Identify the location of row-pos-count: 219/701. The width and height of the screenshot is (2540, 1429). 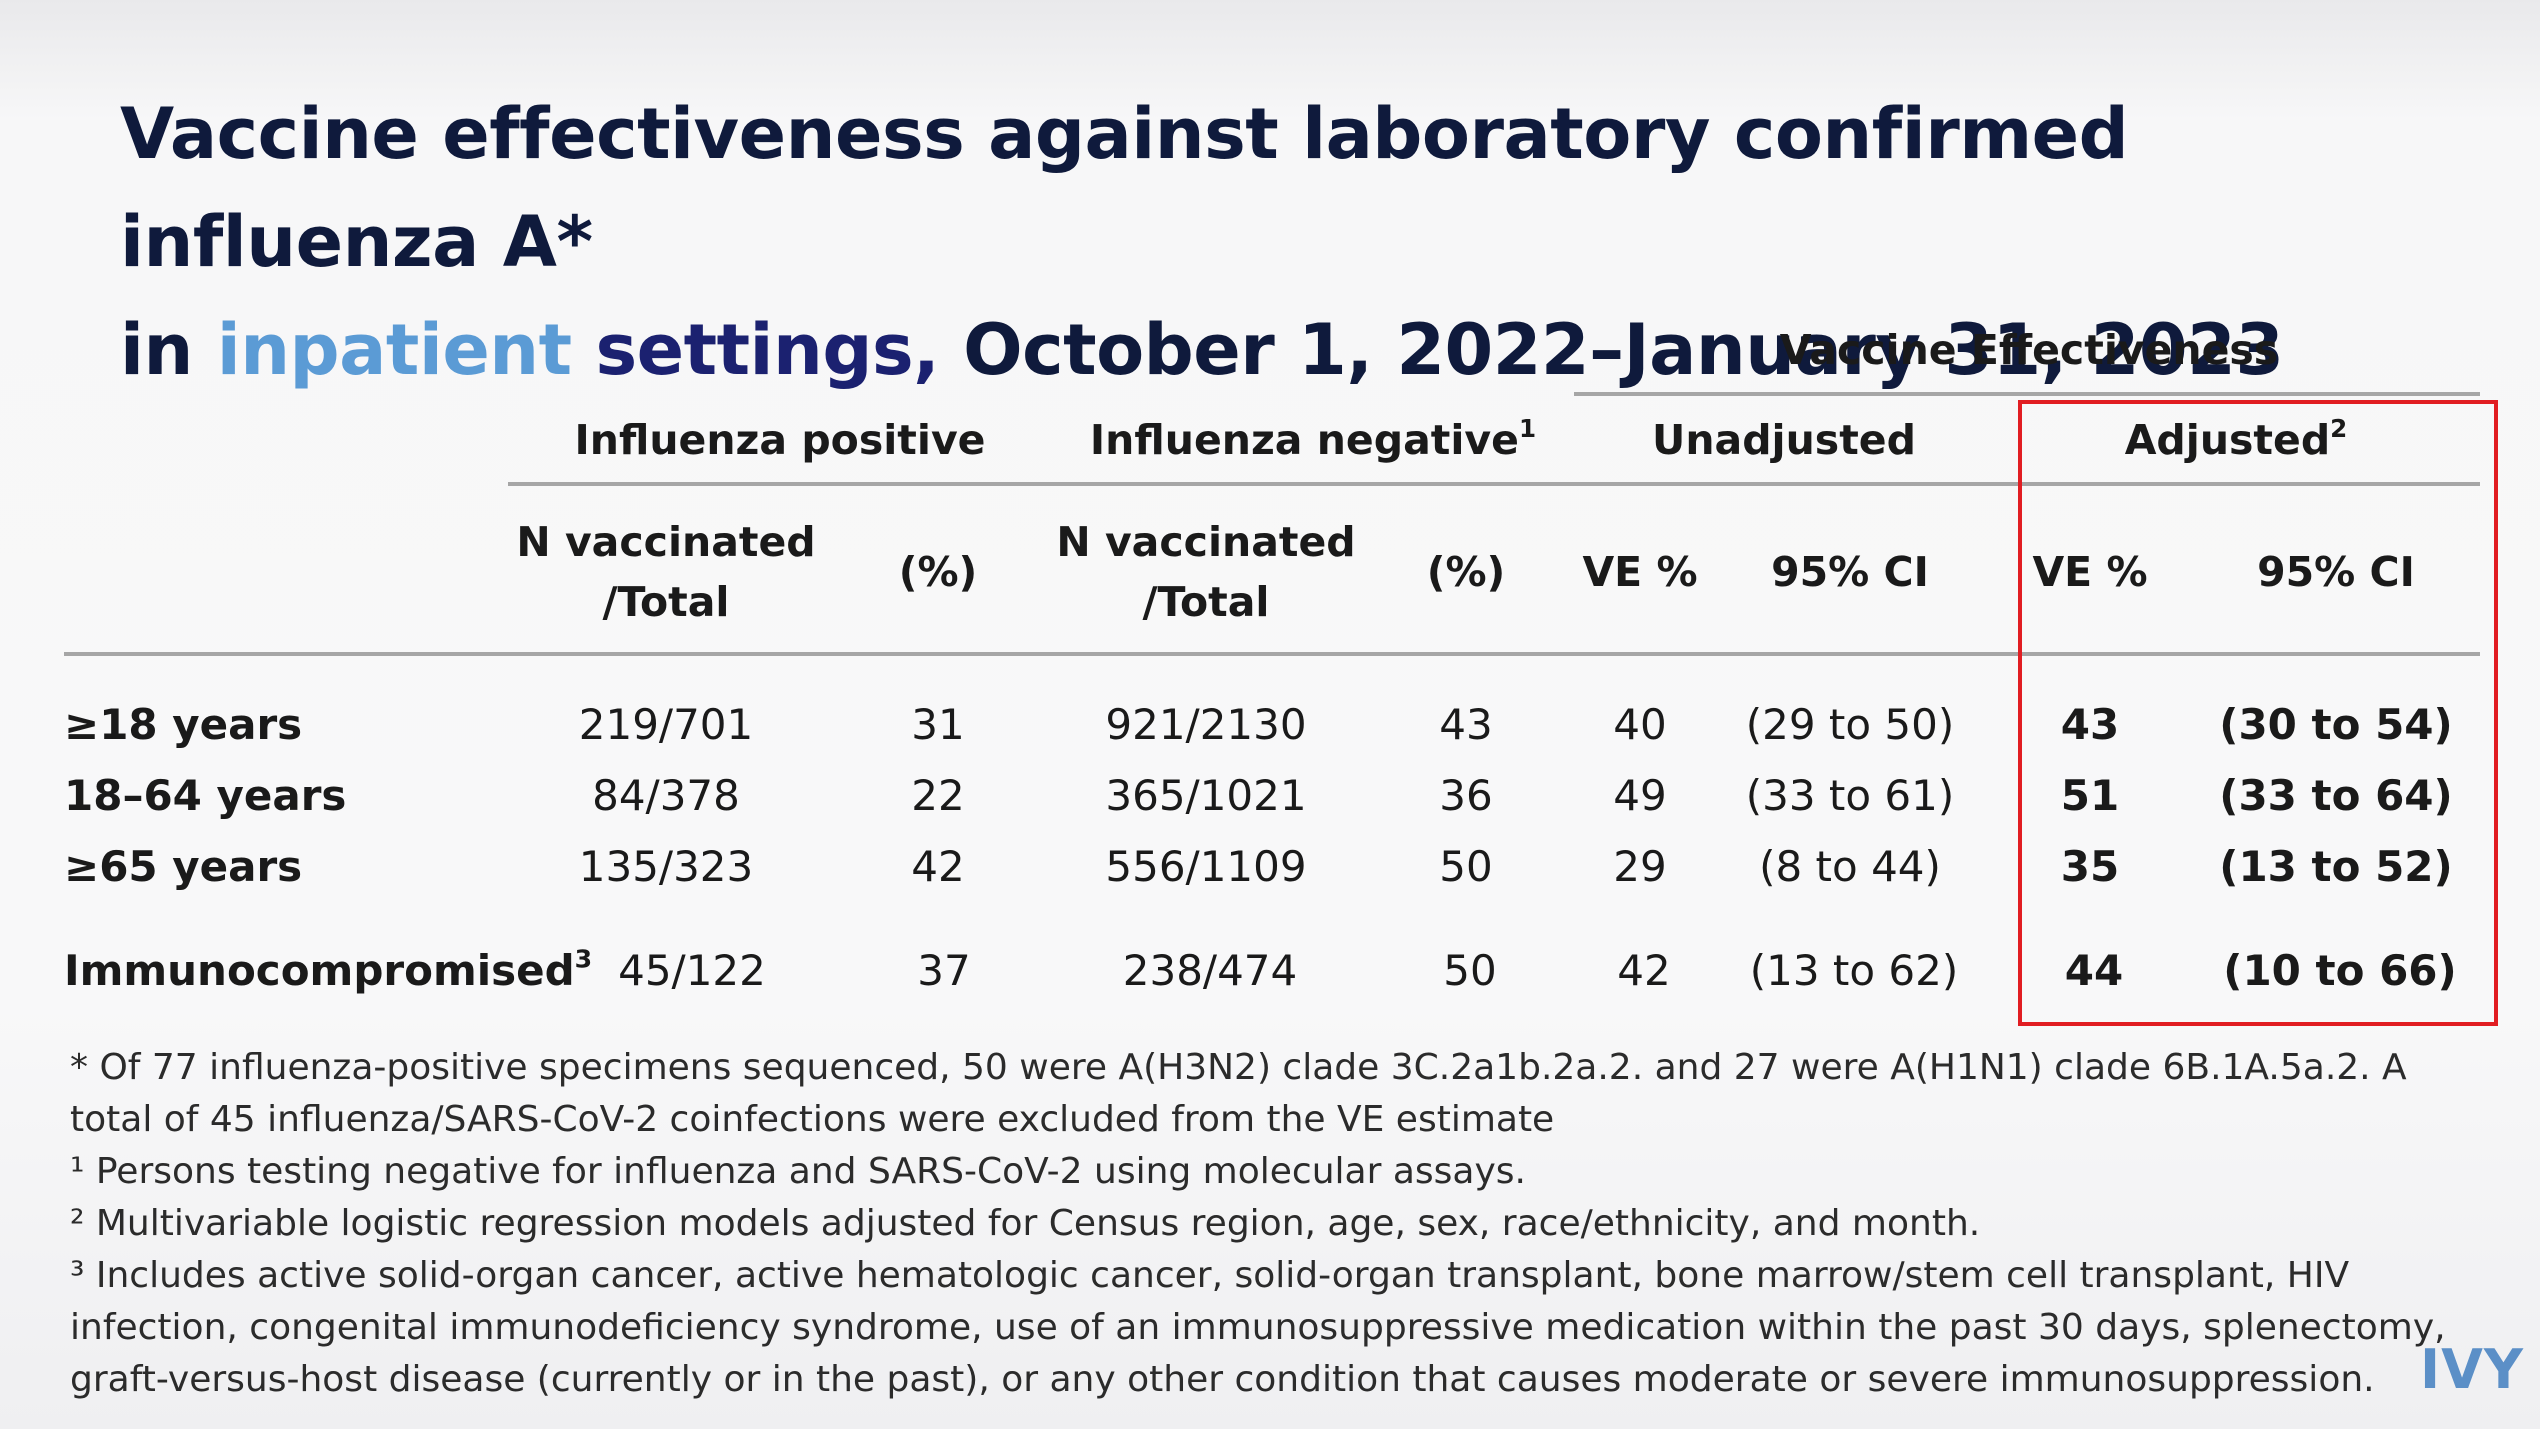
(666, 724).